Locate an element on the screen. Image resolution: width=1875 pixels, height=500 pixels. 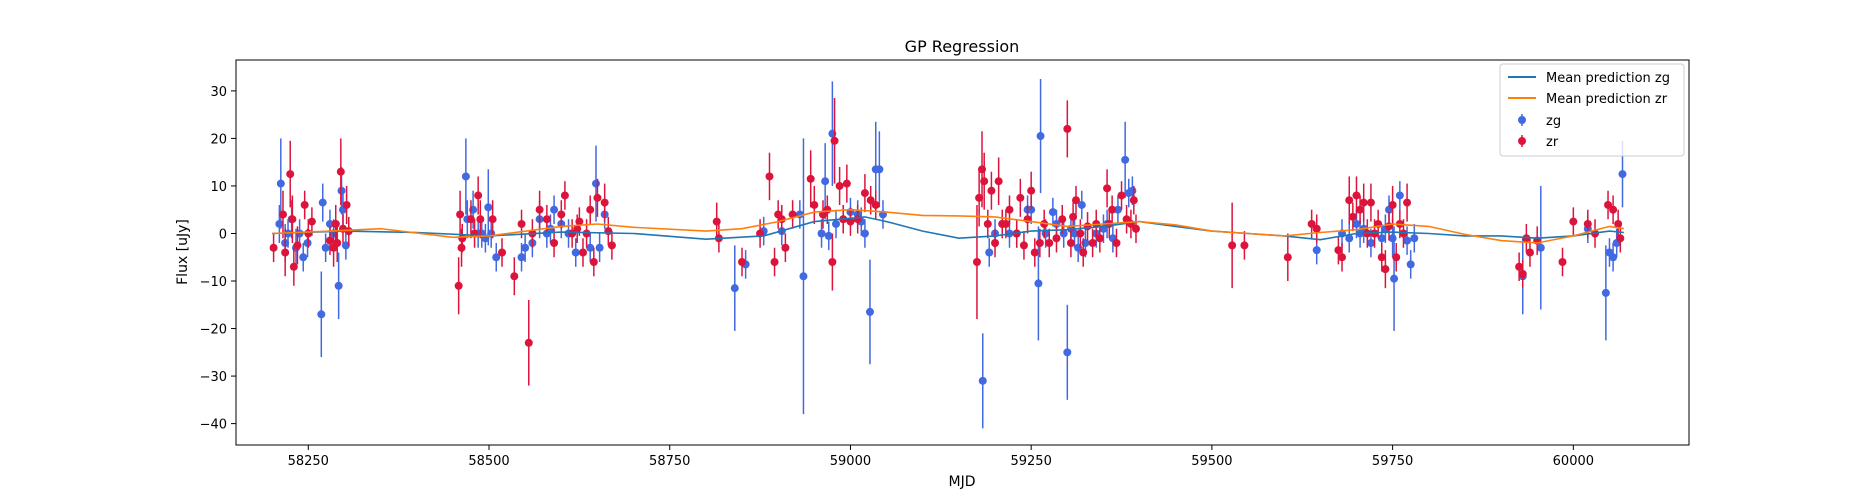
legend-label-zg-points: zg is located at coordinates (1553, 121).